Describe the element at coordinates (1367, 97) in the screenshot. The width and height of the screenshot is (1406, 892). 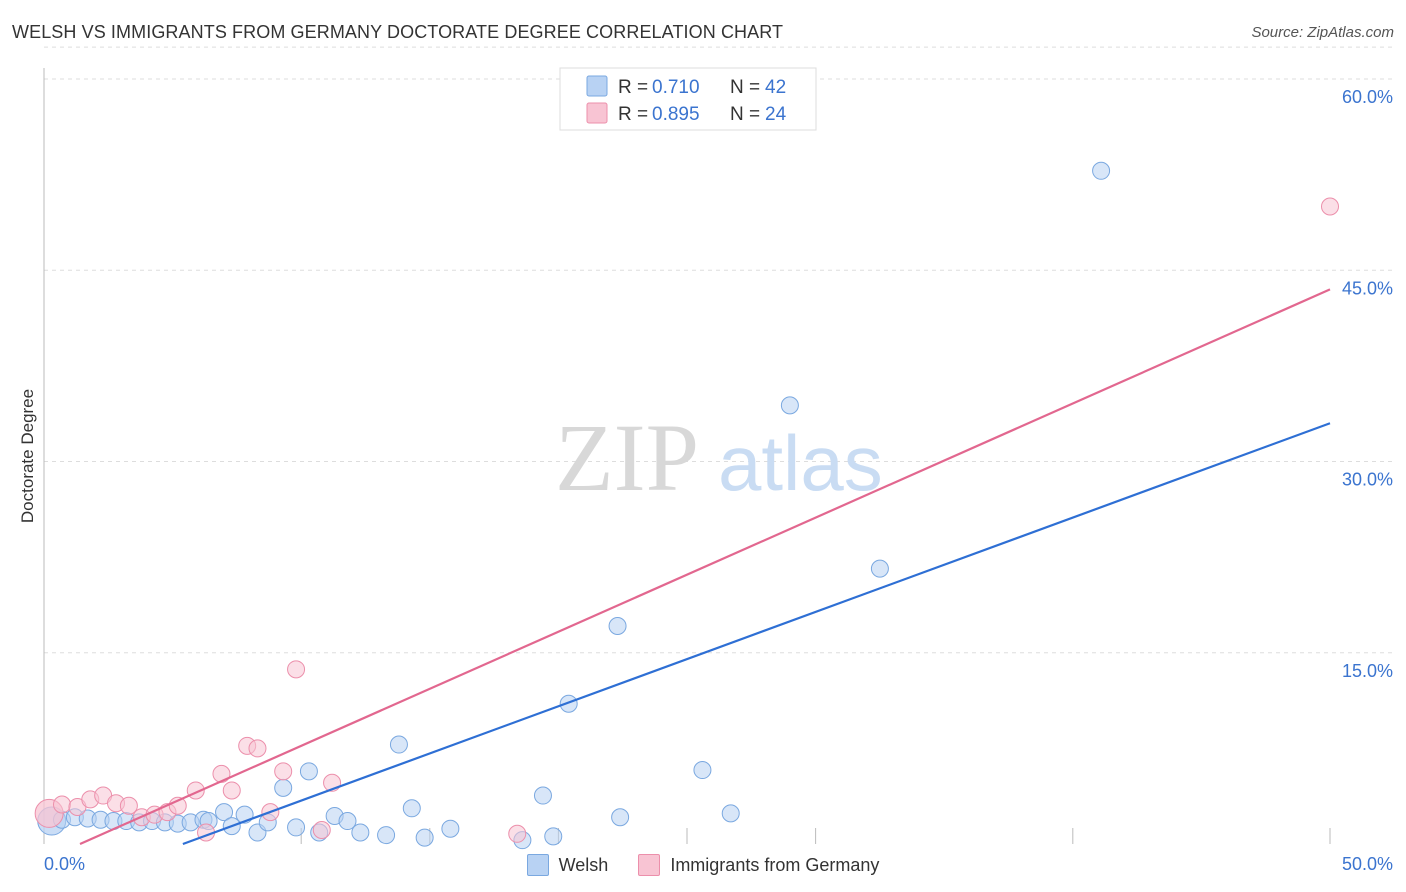
I see `y-tick-label-3: 60.0%` at that location.